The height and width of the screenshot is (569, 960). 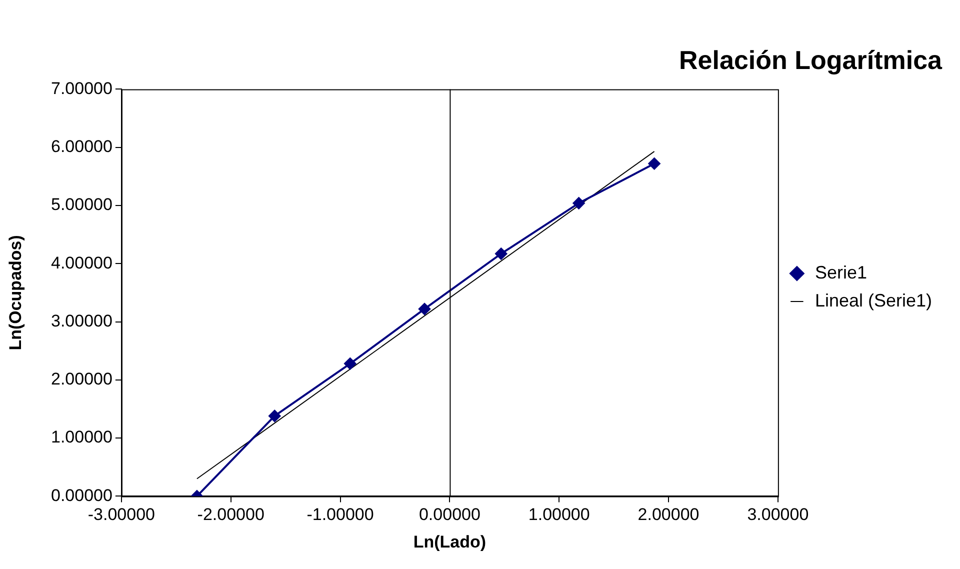 What do you see at coordinates (559, 514) in the screenshot?
I see `x-tick-label: 1.00000` at bounding box center [559, 514].